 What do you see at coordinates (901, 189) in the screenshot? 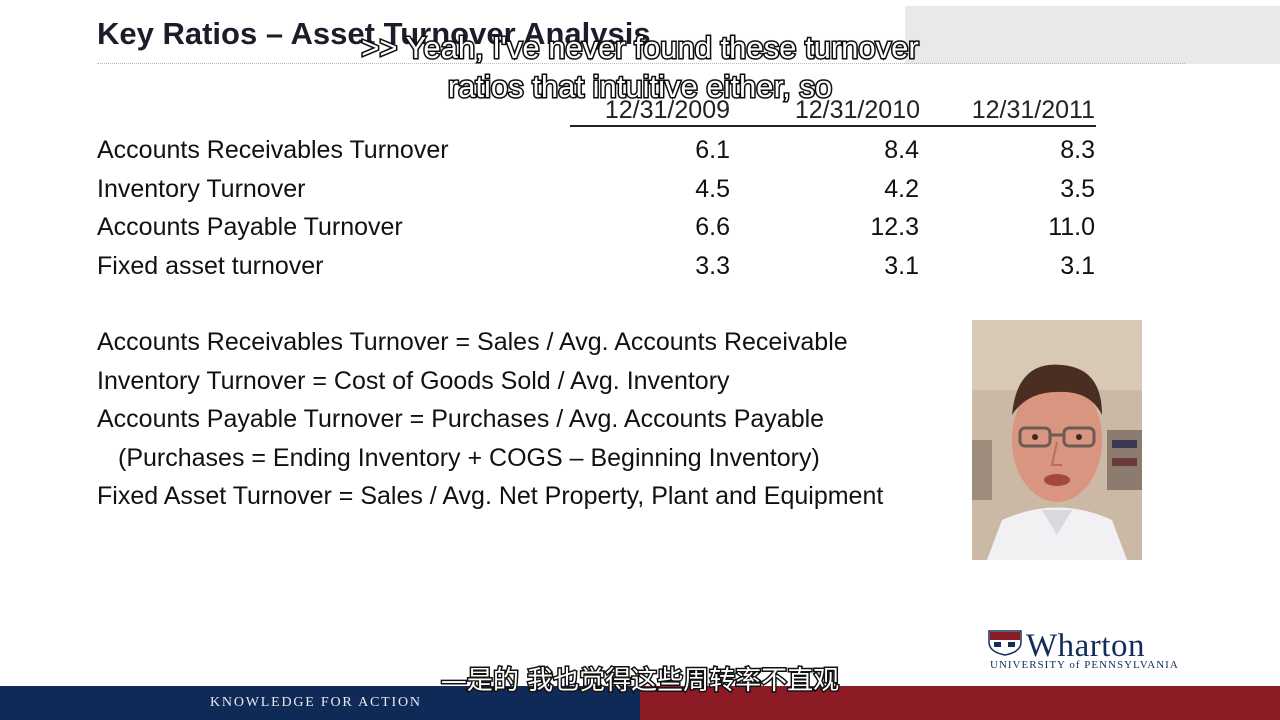
I see `table-cell: 4.2` at bounding box center [901, 189].